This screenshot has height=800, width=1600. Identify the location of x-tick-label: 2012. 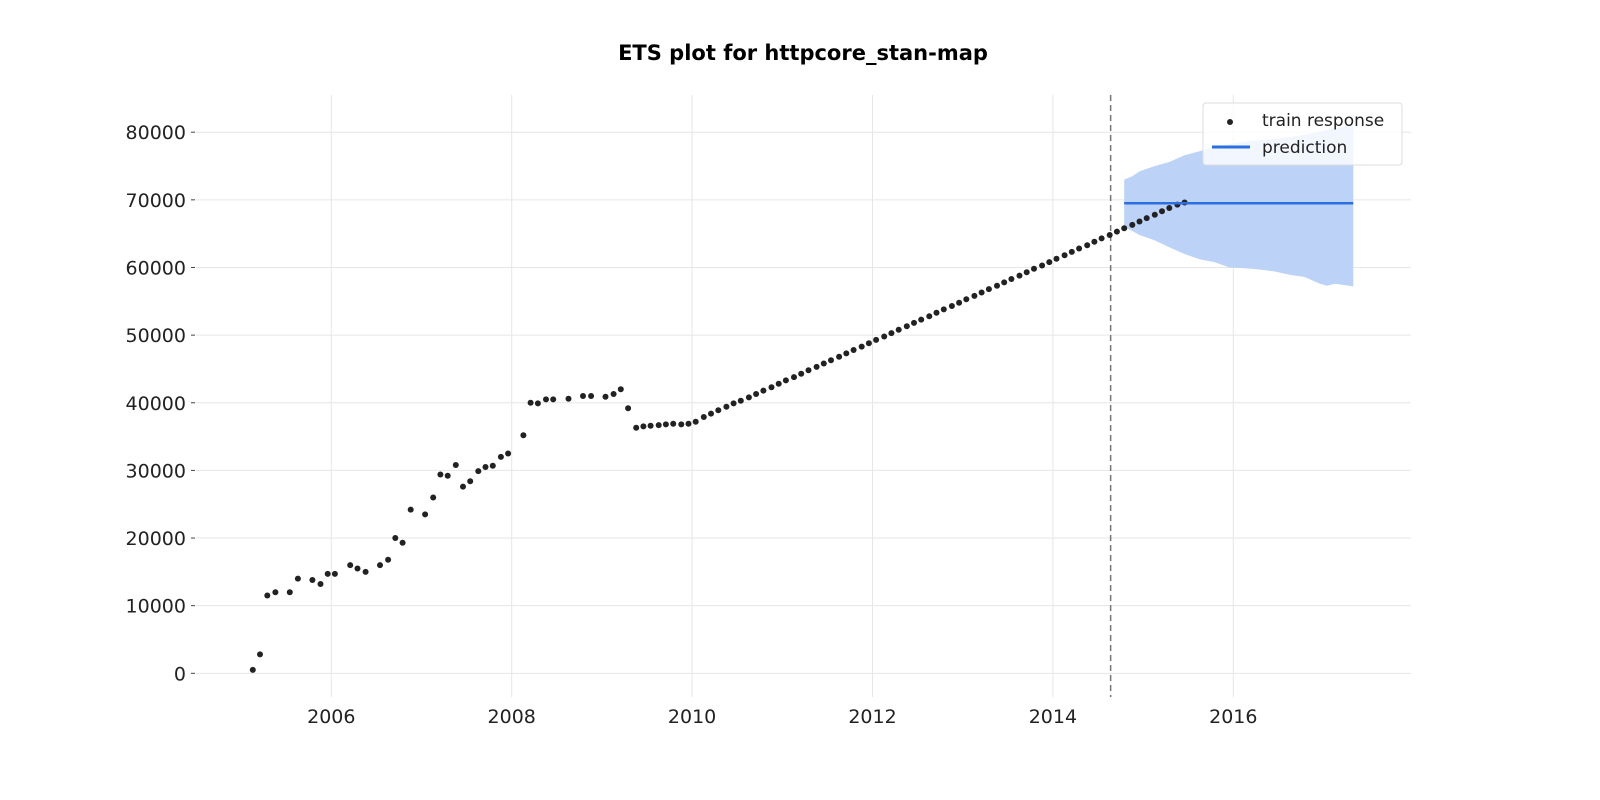
(872, 717).